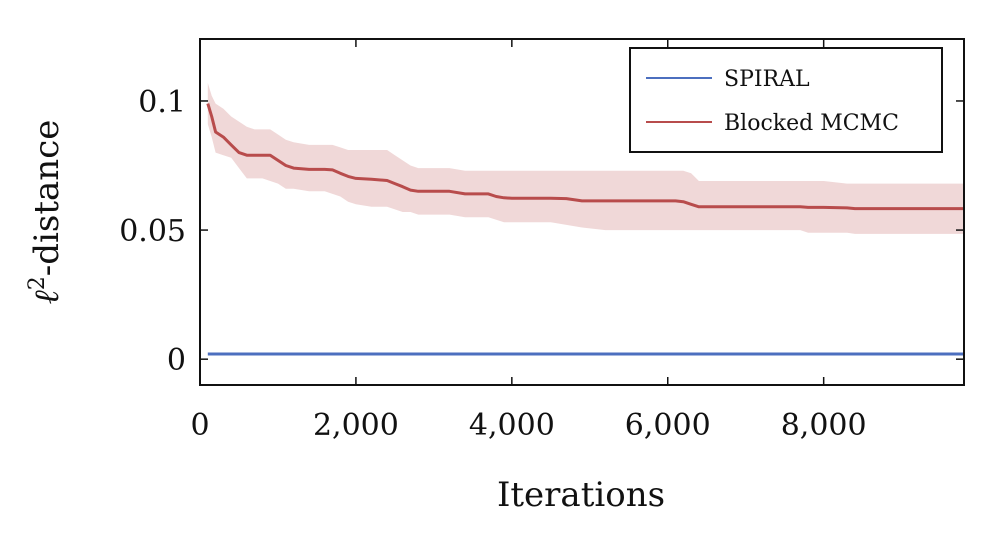 This screenshot has width=1006, height=540. I want to click on y-axis-title-symbol: ℓ, so click(47, 297).